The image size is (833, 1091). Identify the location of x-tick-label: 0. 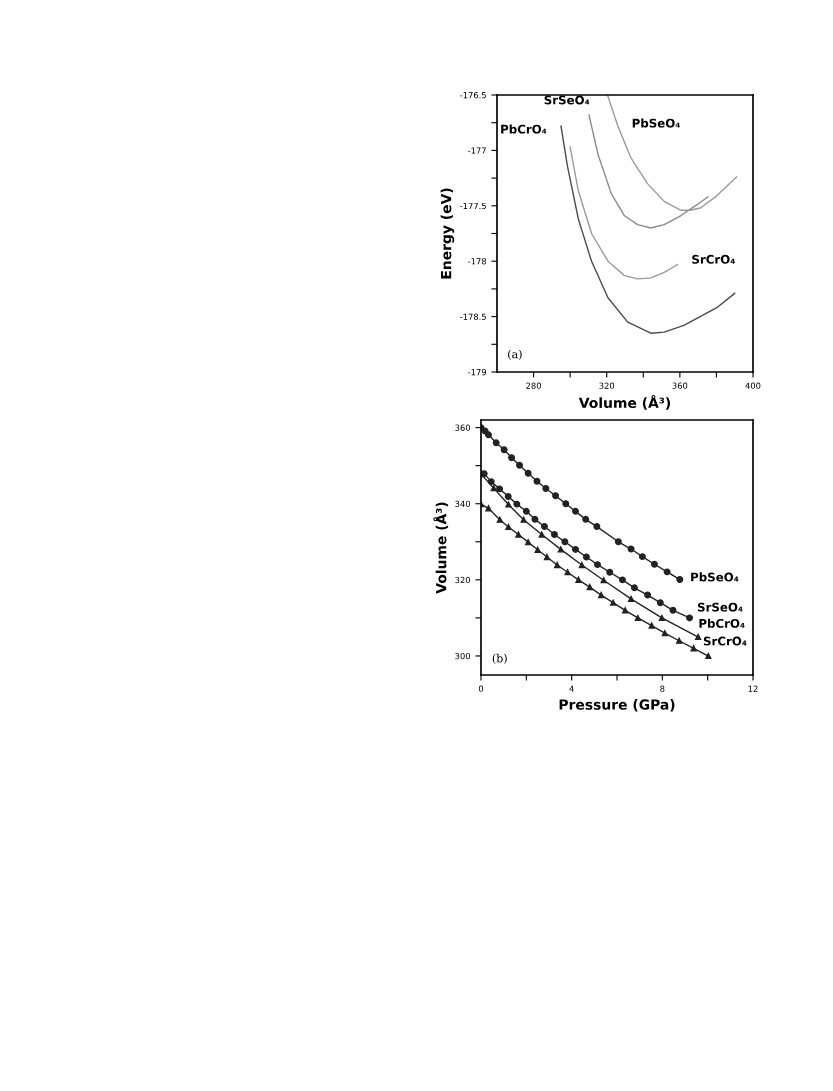
(481, 688).